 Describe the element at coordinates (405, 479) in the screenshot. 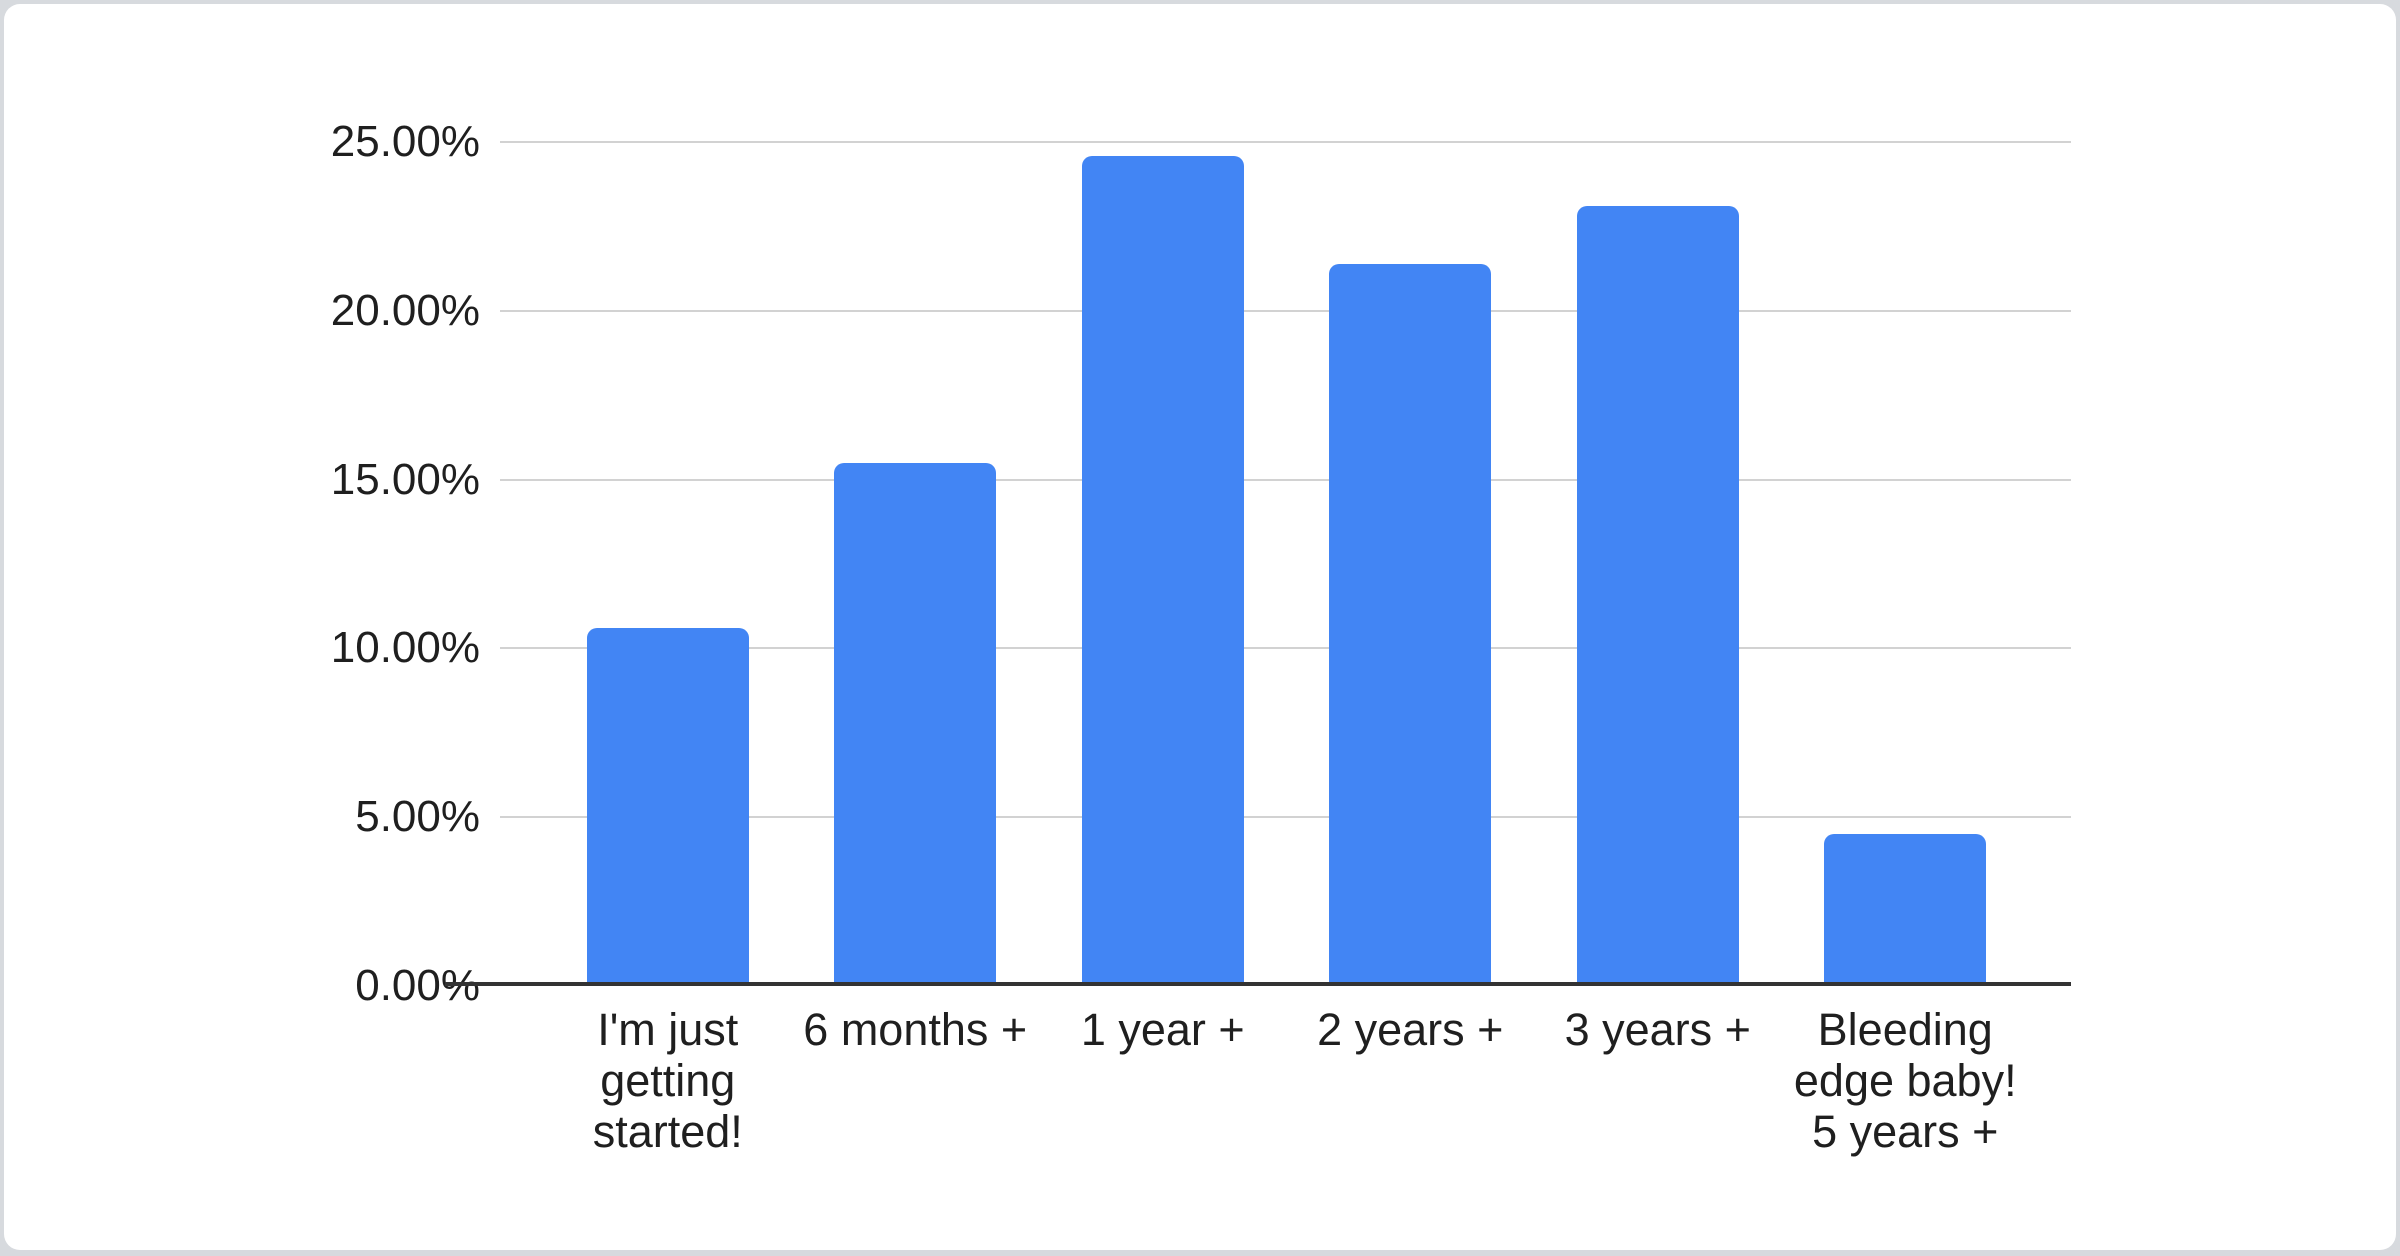

I see `y-axis-tick-label: 15.00%` at that location.